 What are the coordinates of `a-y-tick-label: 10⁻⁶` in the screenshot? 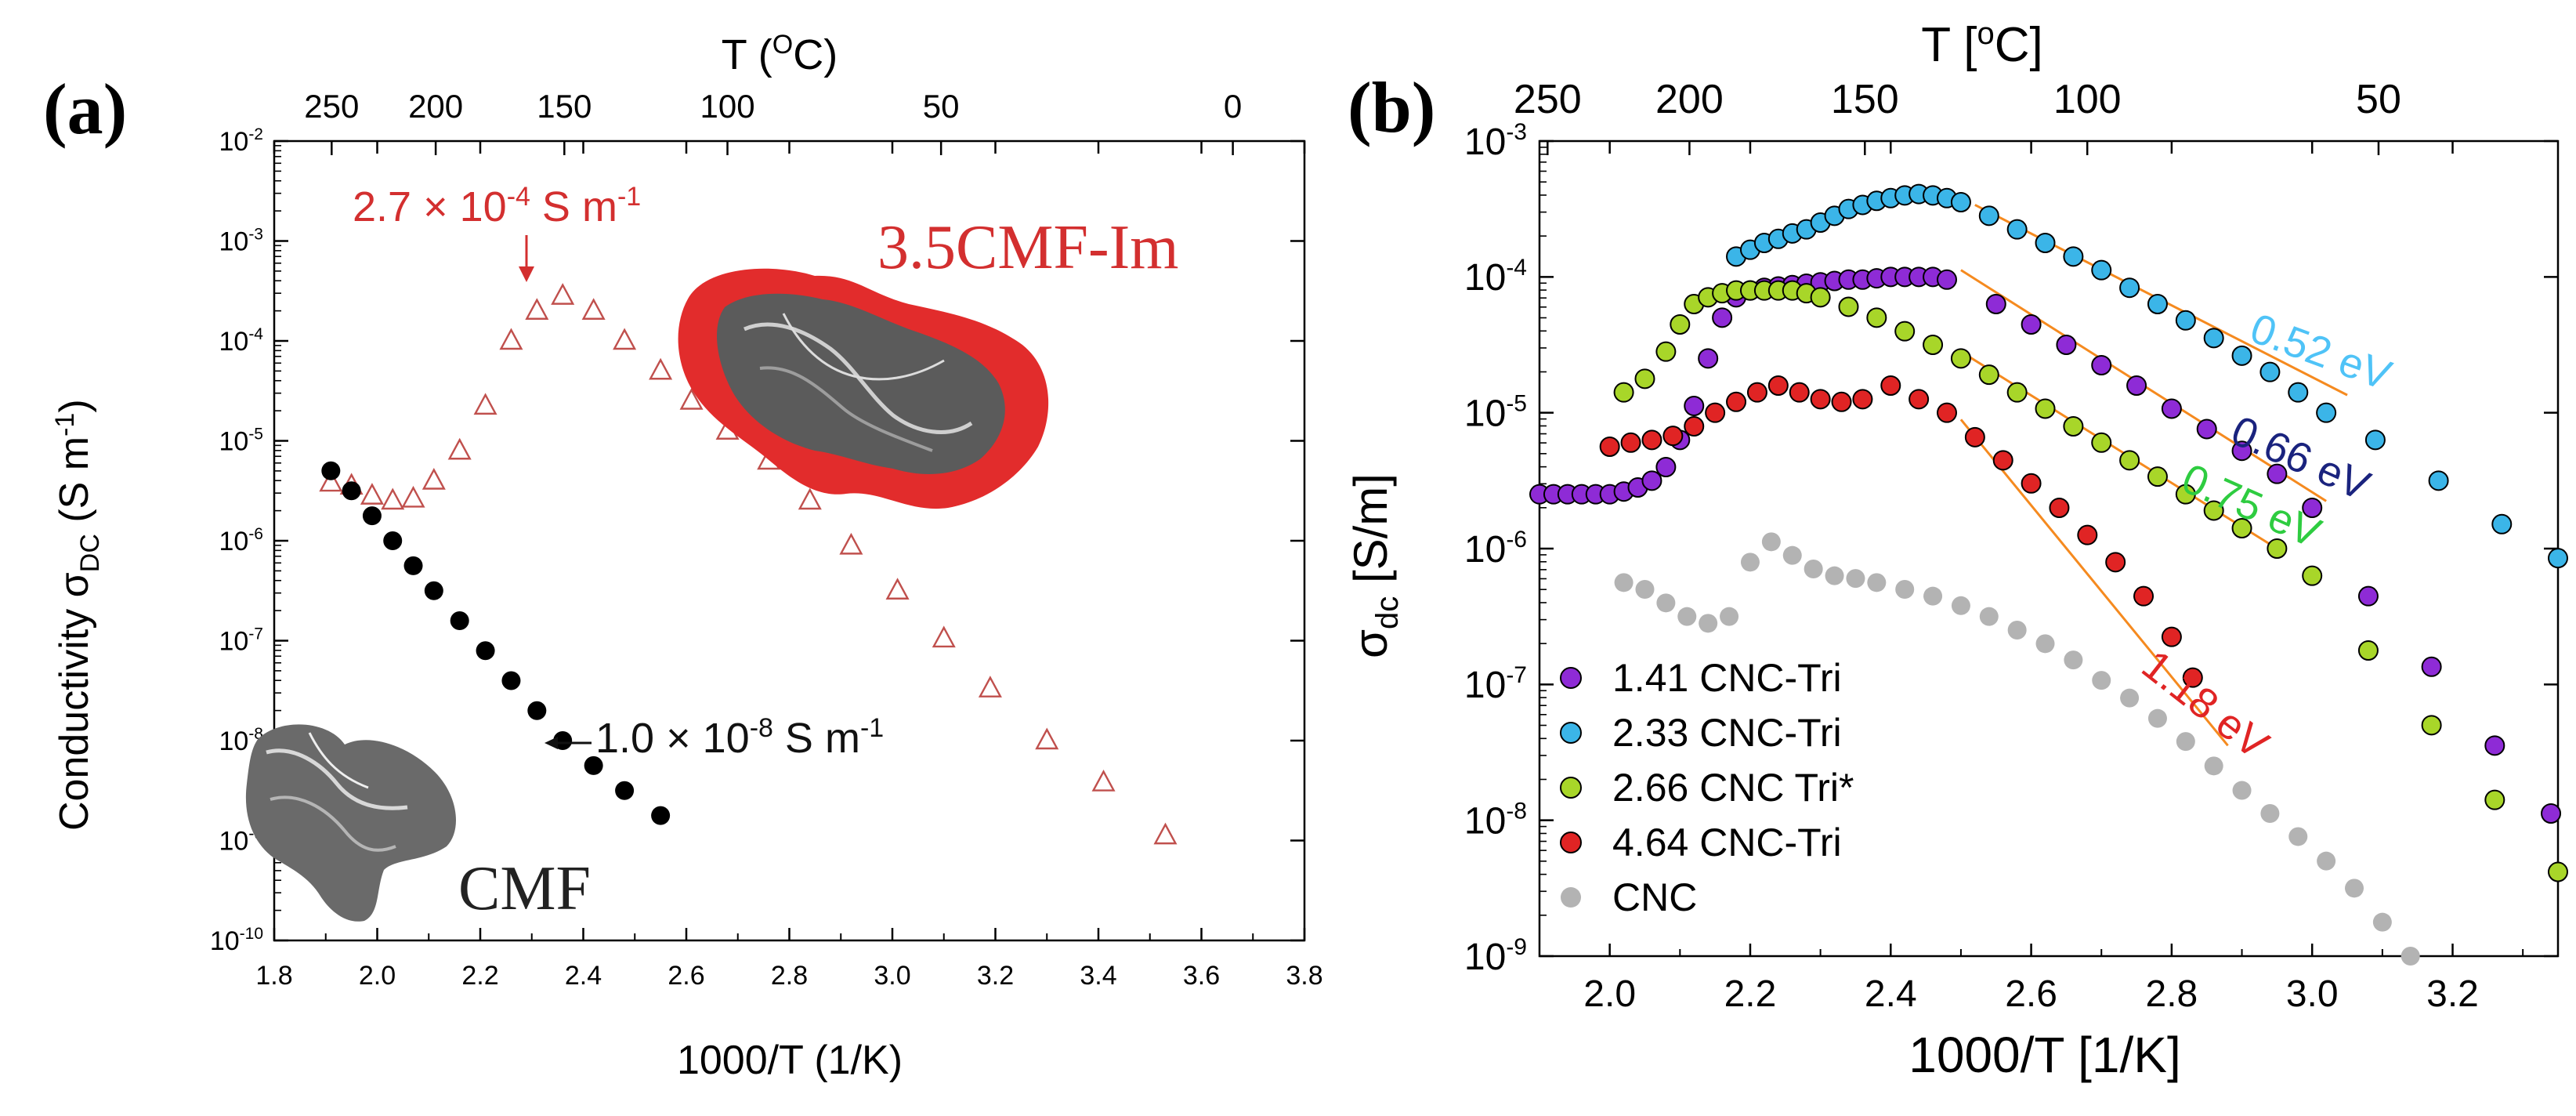 It's located at (241, 540).